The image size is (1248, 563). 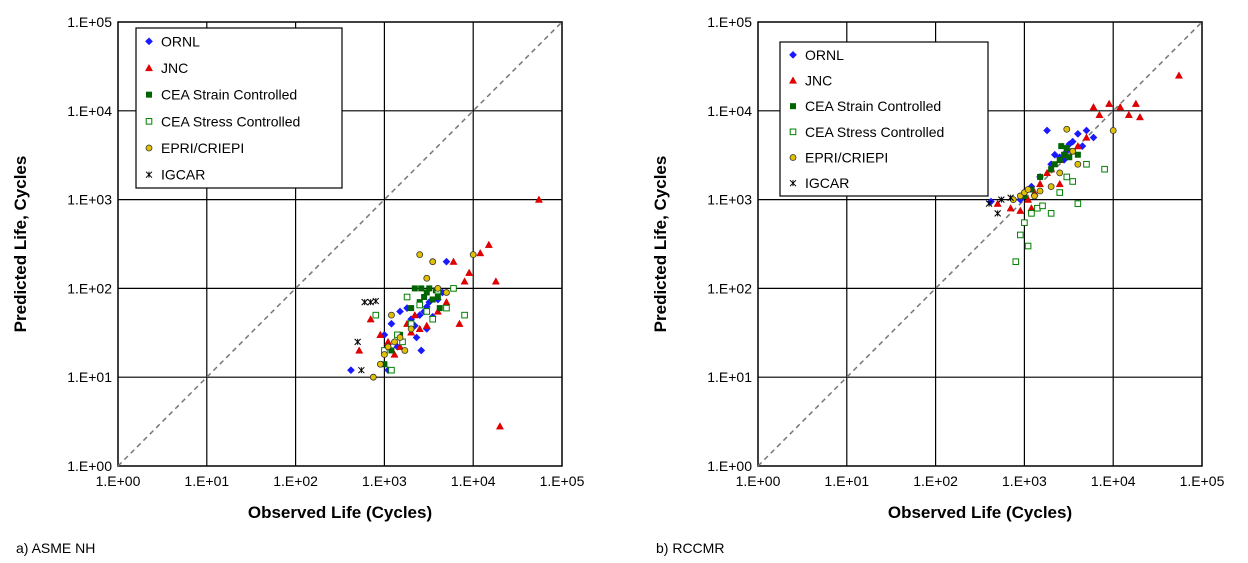 What do you see at coordinates (367, 335) in the screenshot?
I see `series-igcar` at bounding box center [367, 335].